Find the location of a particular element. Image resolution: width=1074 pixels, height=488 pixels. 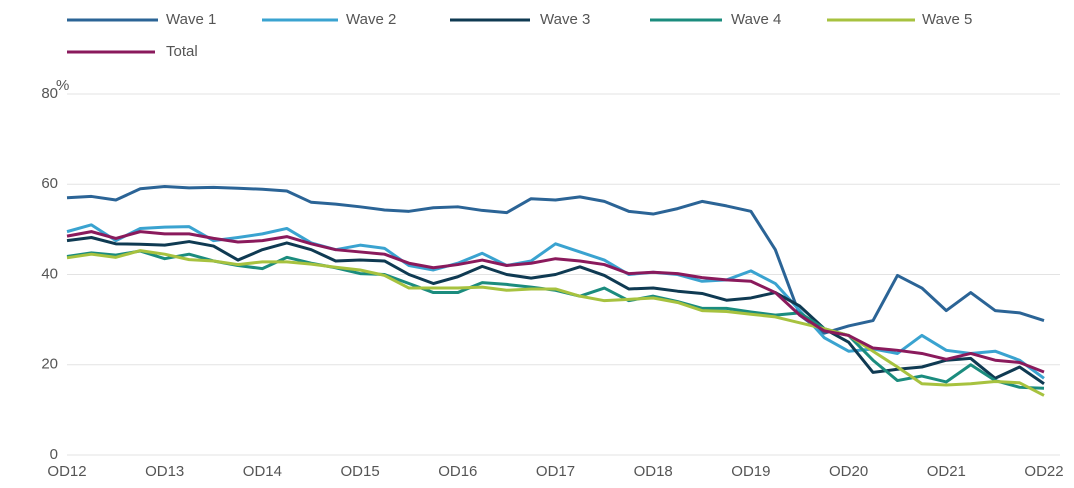

legend-label: Wave 3 is located at coordinates (565, 19).